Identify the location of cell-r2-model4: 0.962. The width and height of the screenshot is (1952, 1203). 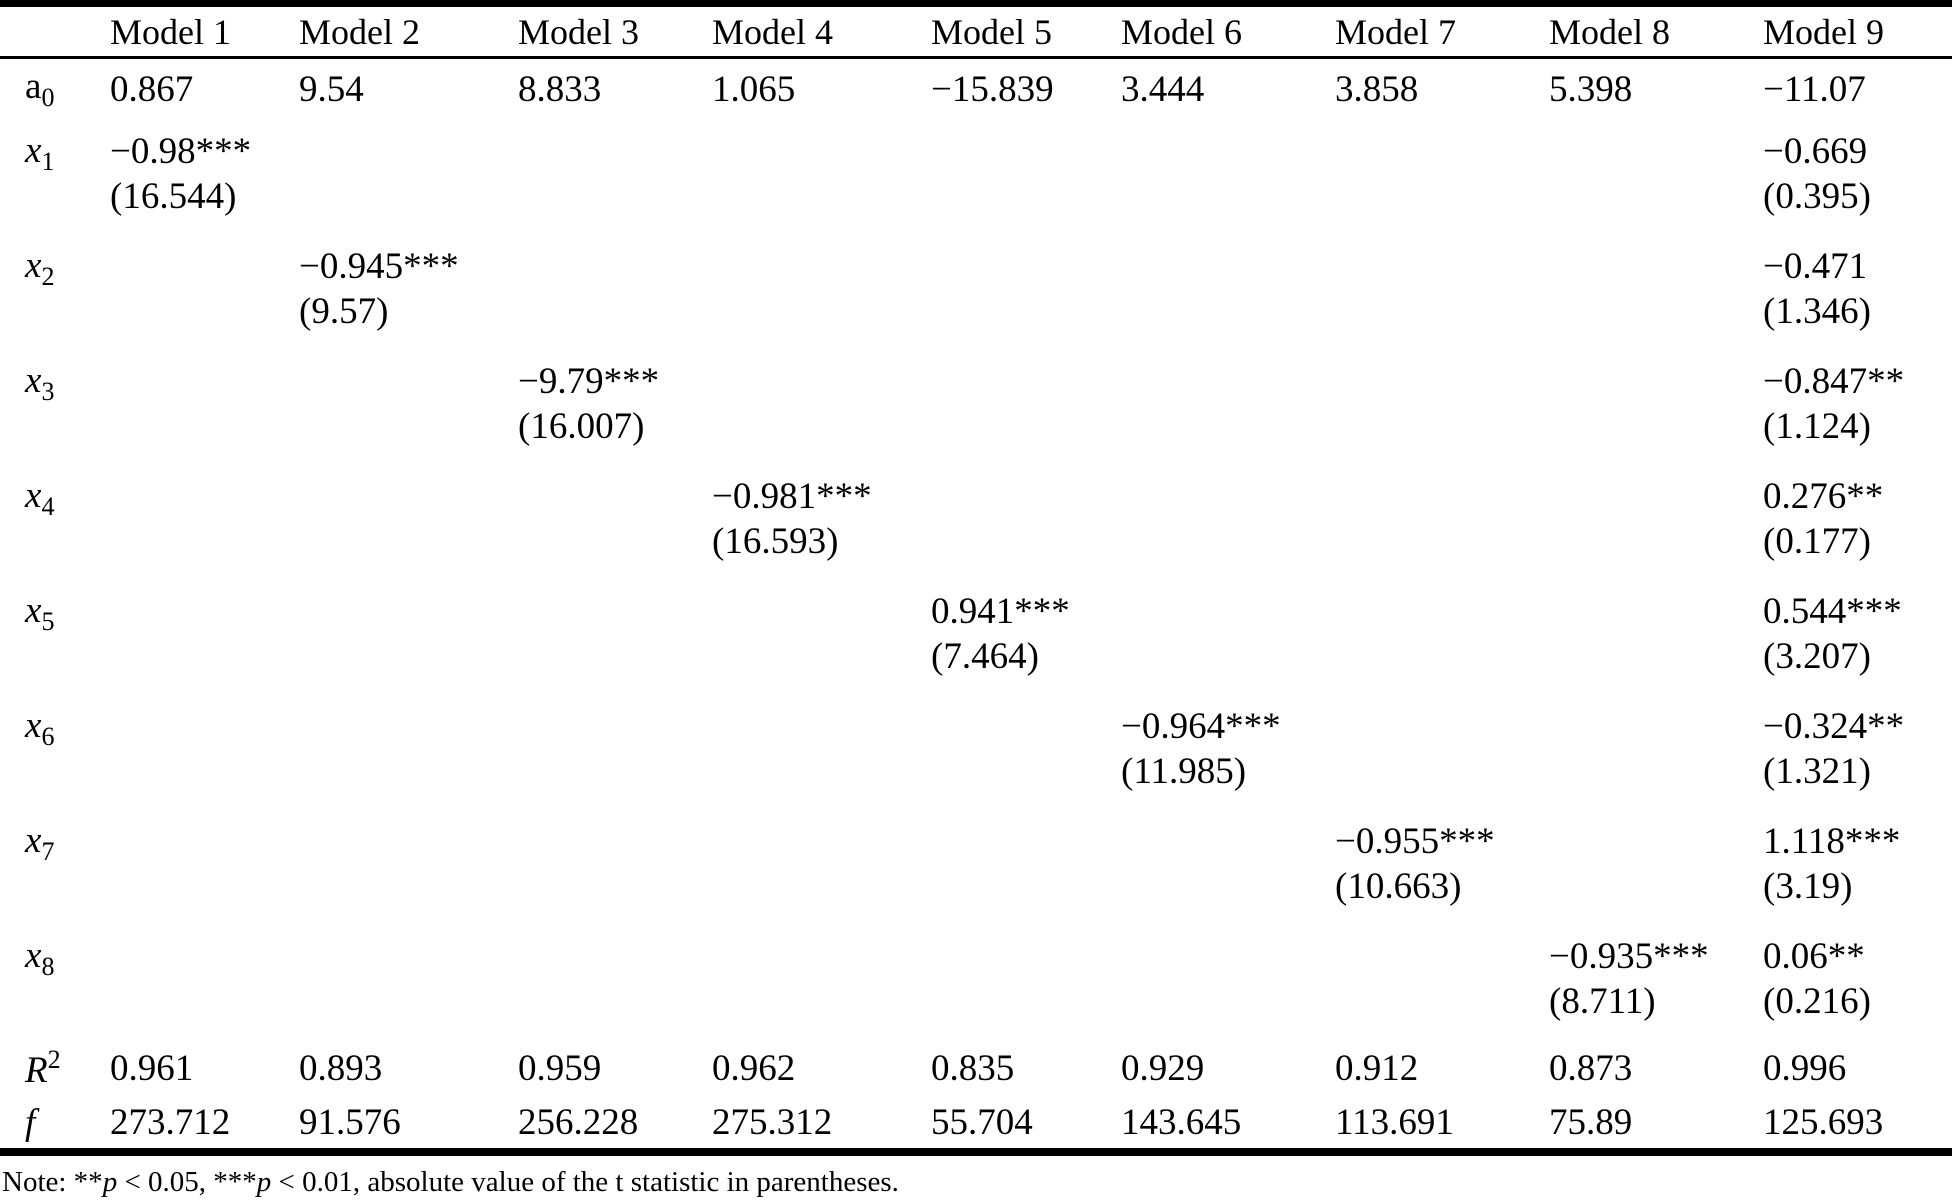
(754, 1068).